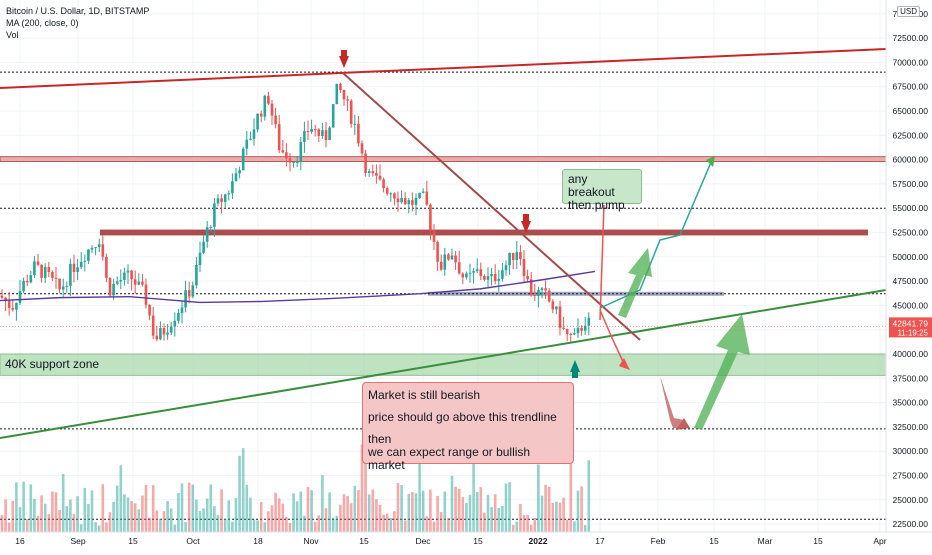 The image size is (932, 555). Describe the element at coordinates (908, 11) in the screenshot. I see `currency-badge: USD` at that location.